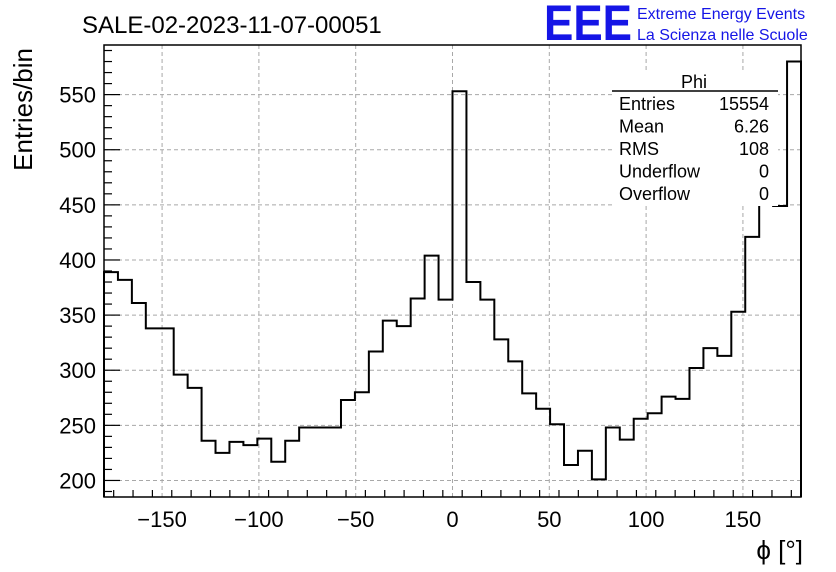  Describe the element at coordinates (77, 480) in the screenshot. I see `y-tick-label: 200` at that location.